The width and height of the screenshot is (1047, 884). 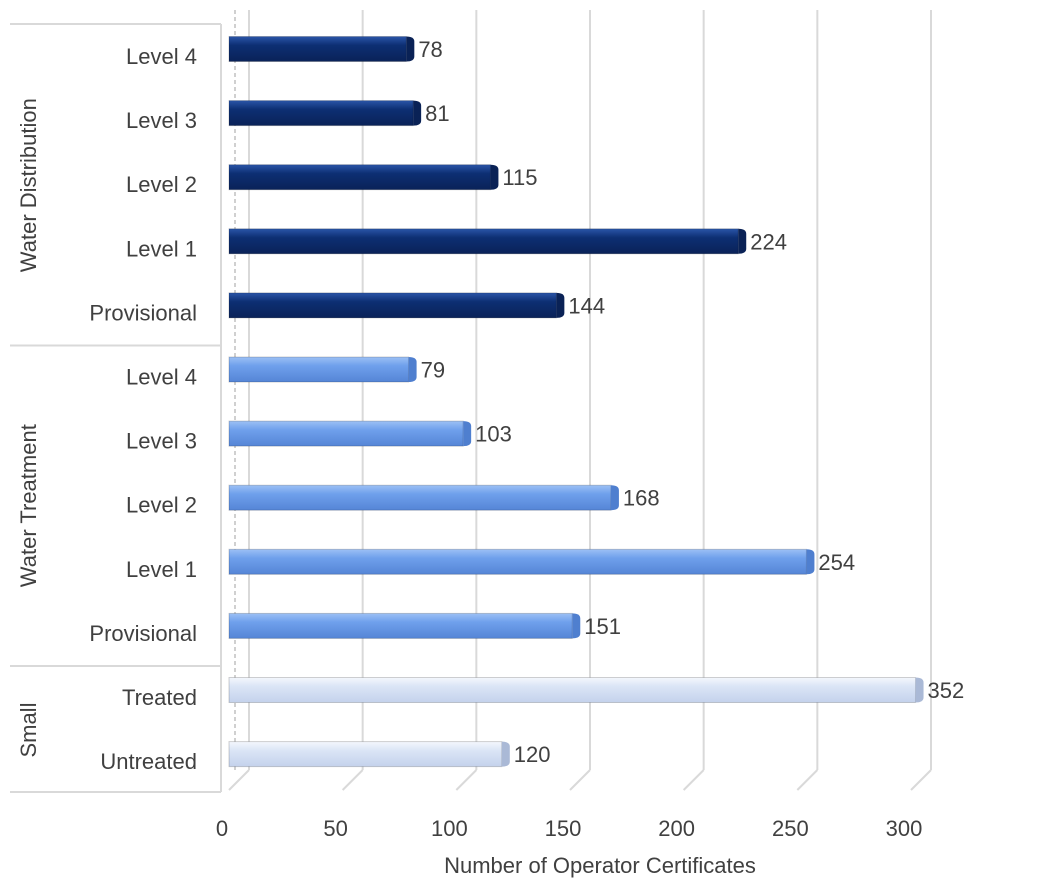 What do you see at coordinates (433, 370) in the screenshot?
I see `data-label: 79` at bounding box center [433, 370].